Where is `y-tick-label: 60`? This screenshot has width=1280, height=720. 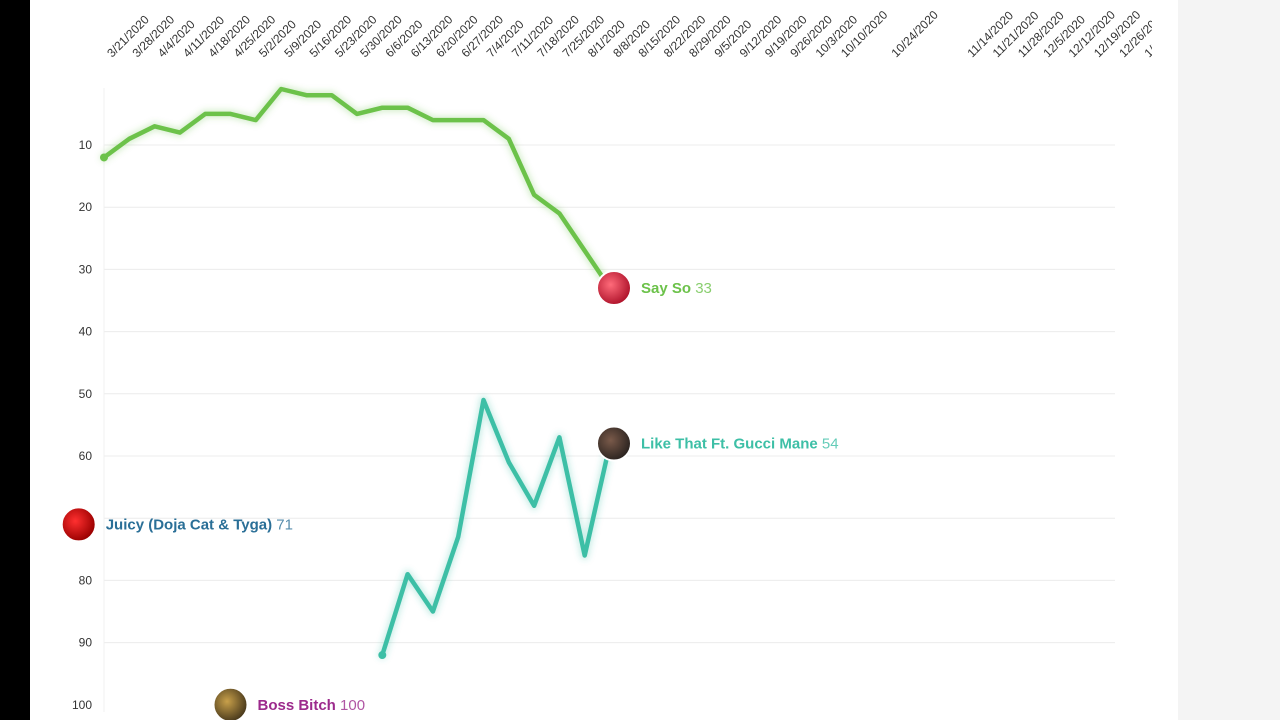 y-tick-label: 60 is located at coordinates (86, 456).